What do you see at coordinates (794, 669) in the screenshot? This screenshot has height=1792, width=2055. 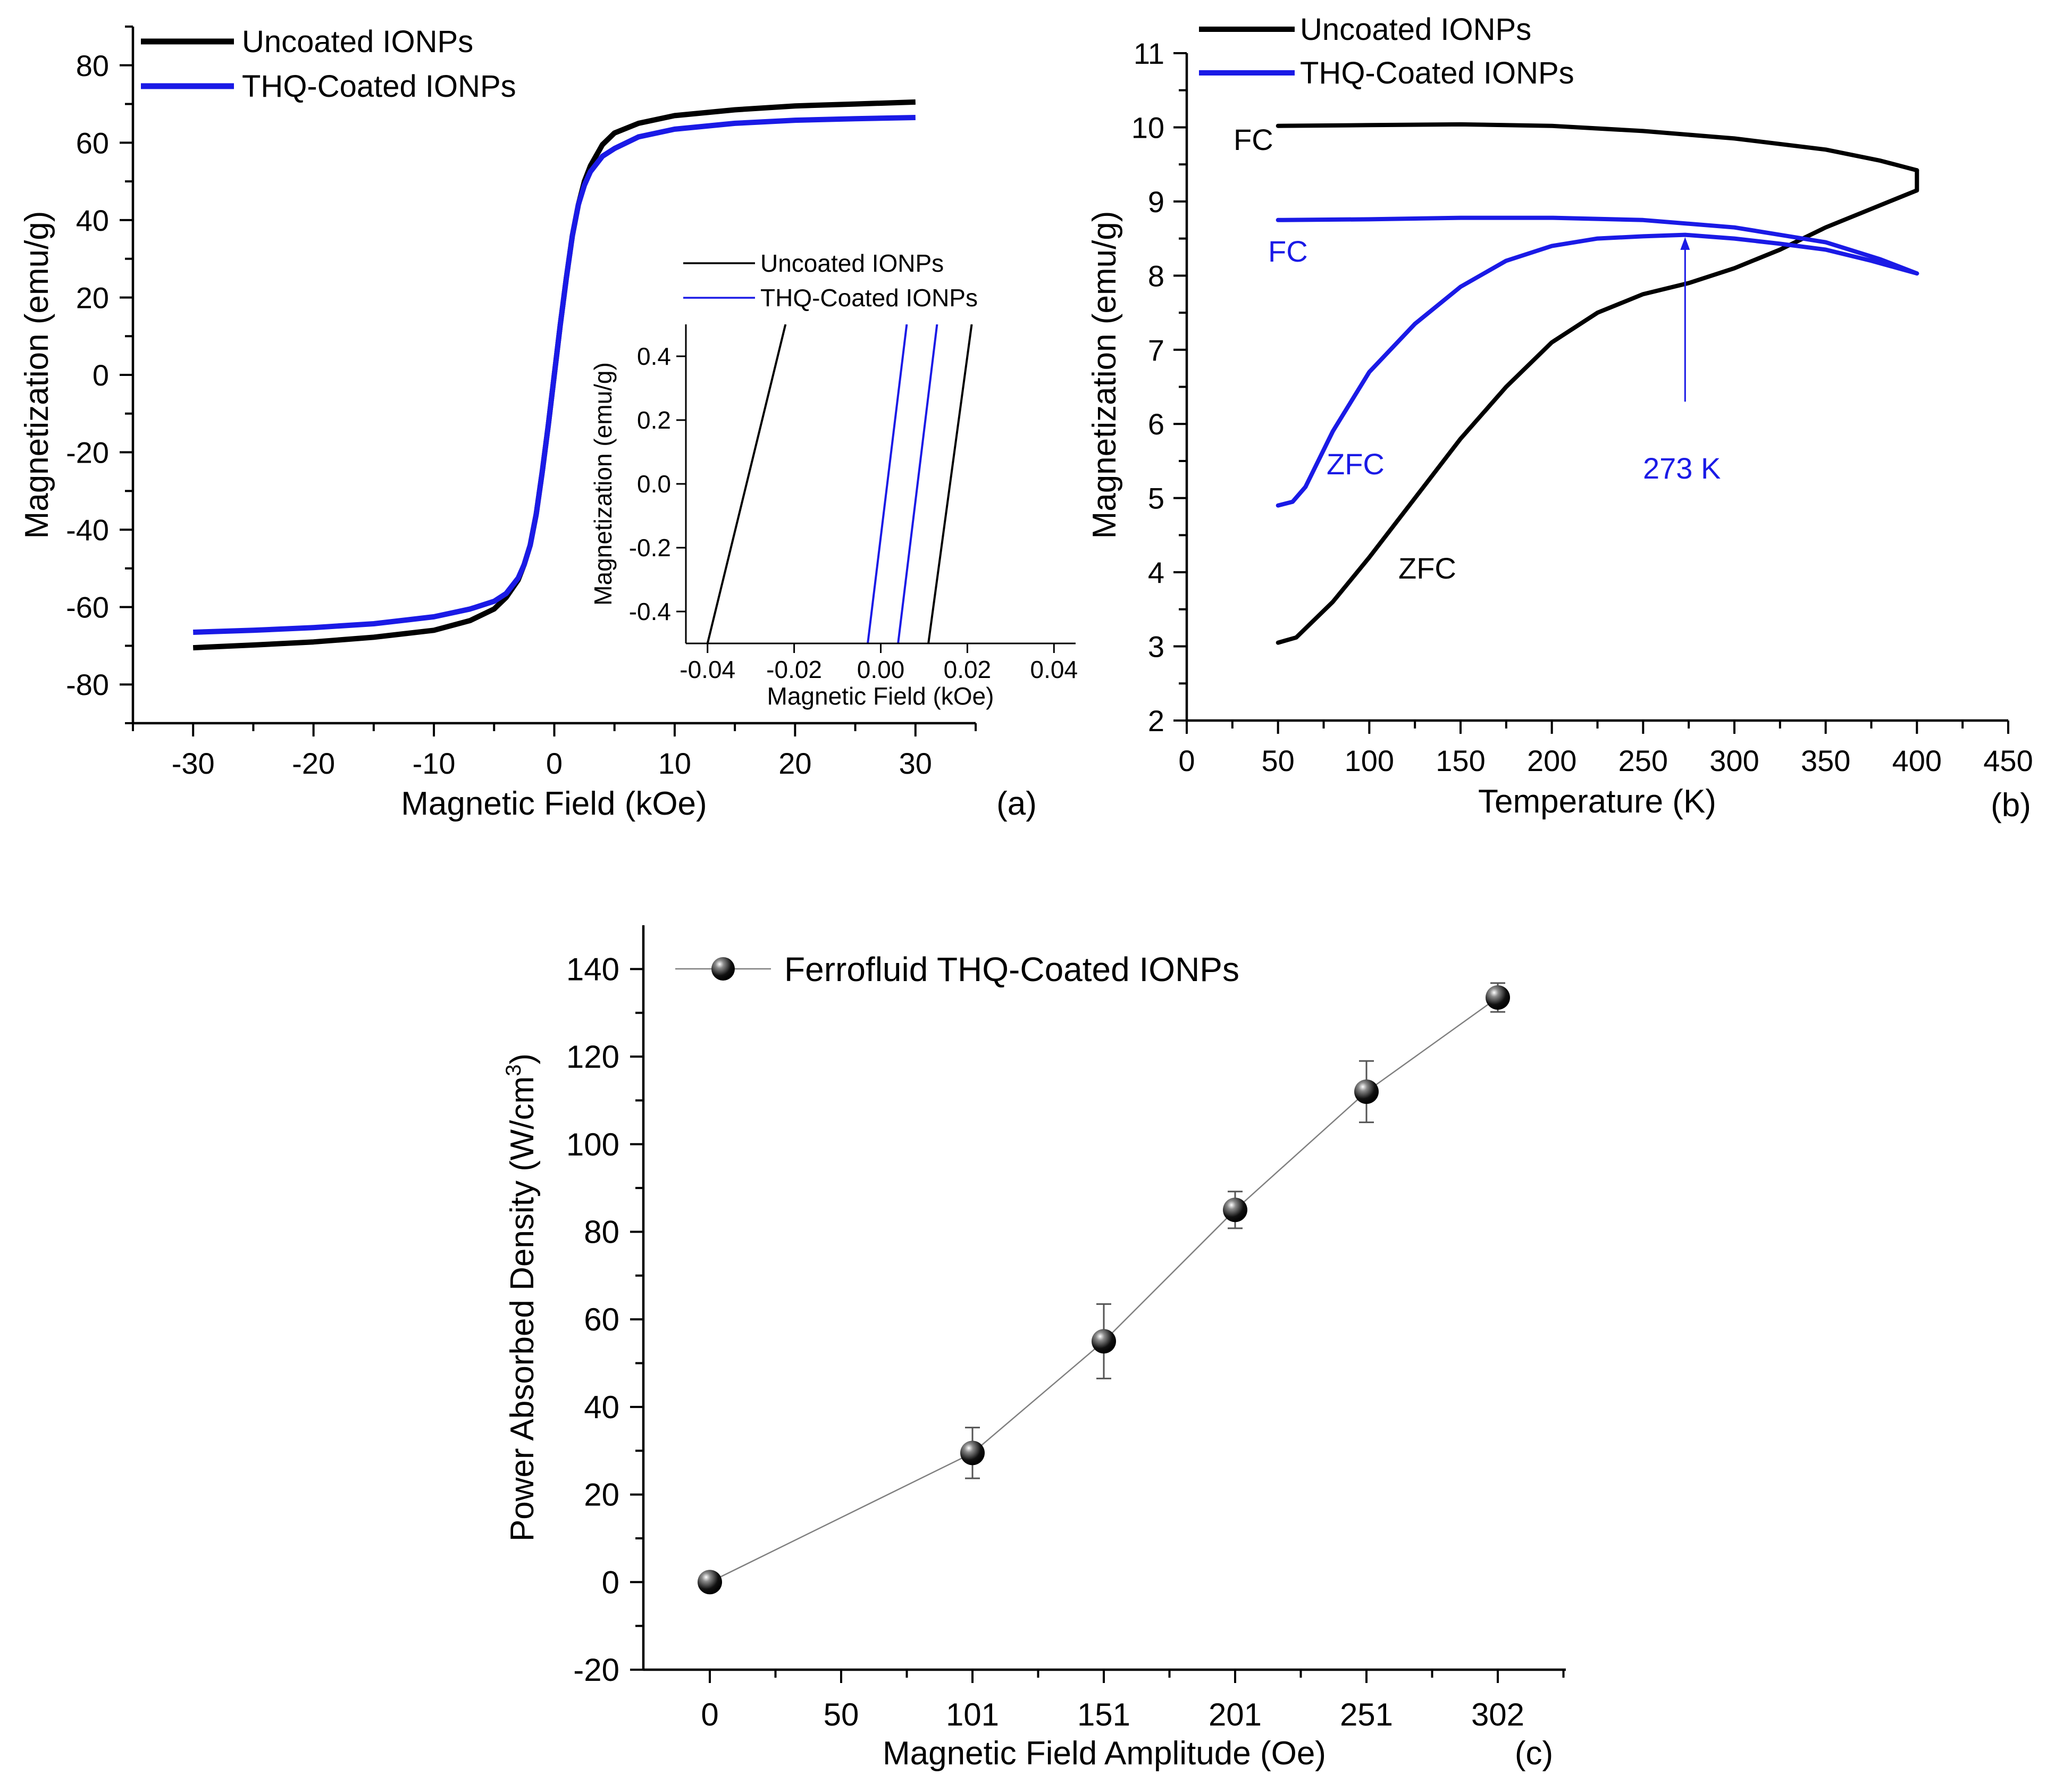 I see `inset-x-tick-label: -0.02` at bounding box center [794, 669].